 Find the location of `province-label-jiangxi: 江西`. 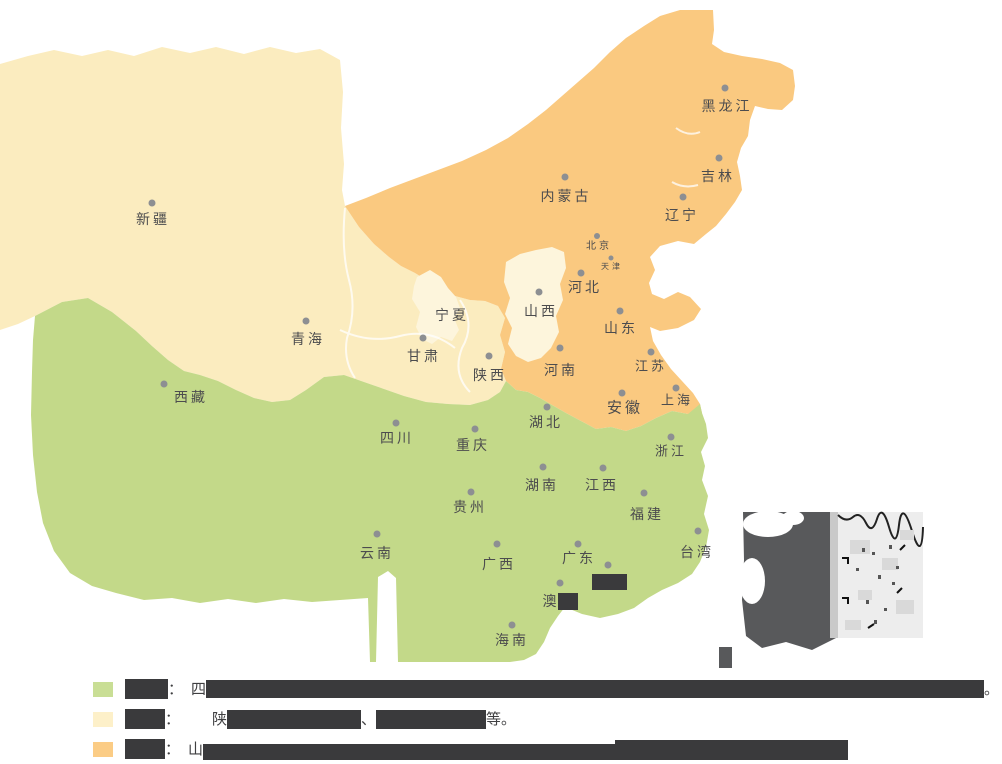

province-label-jiangxi: 江西 is located at coordinates (602, 485).